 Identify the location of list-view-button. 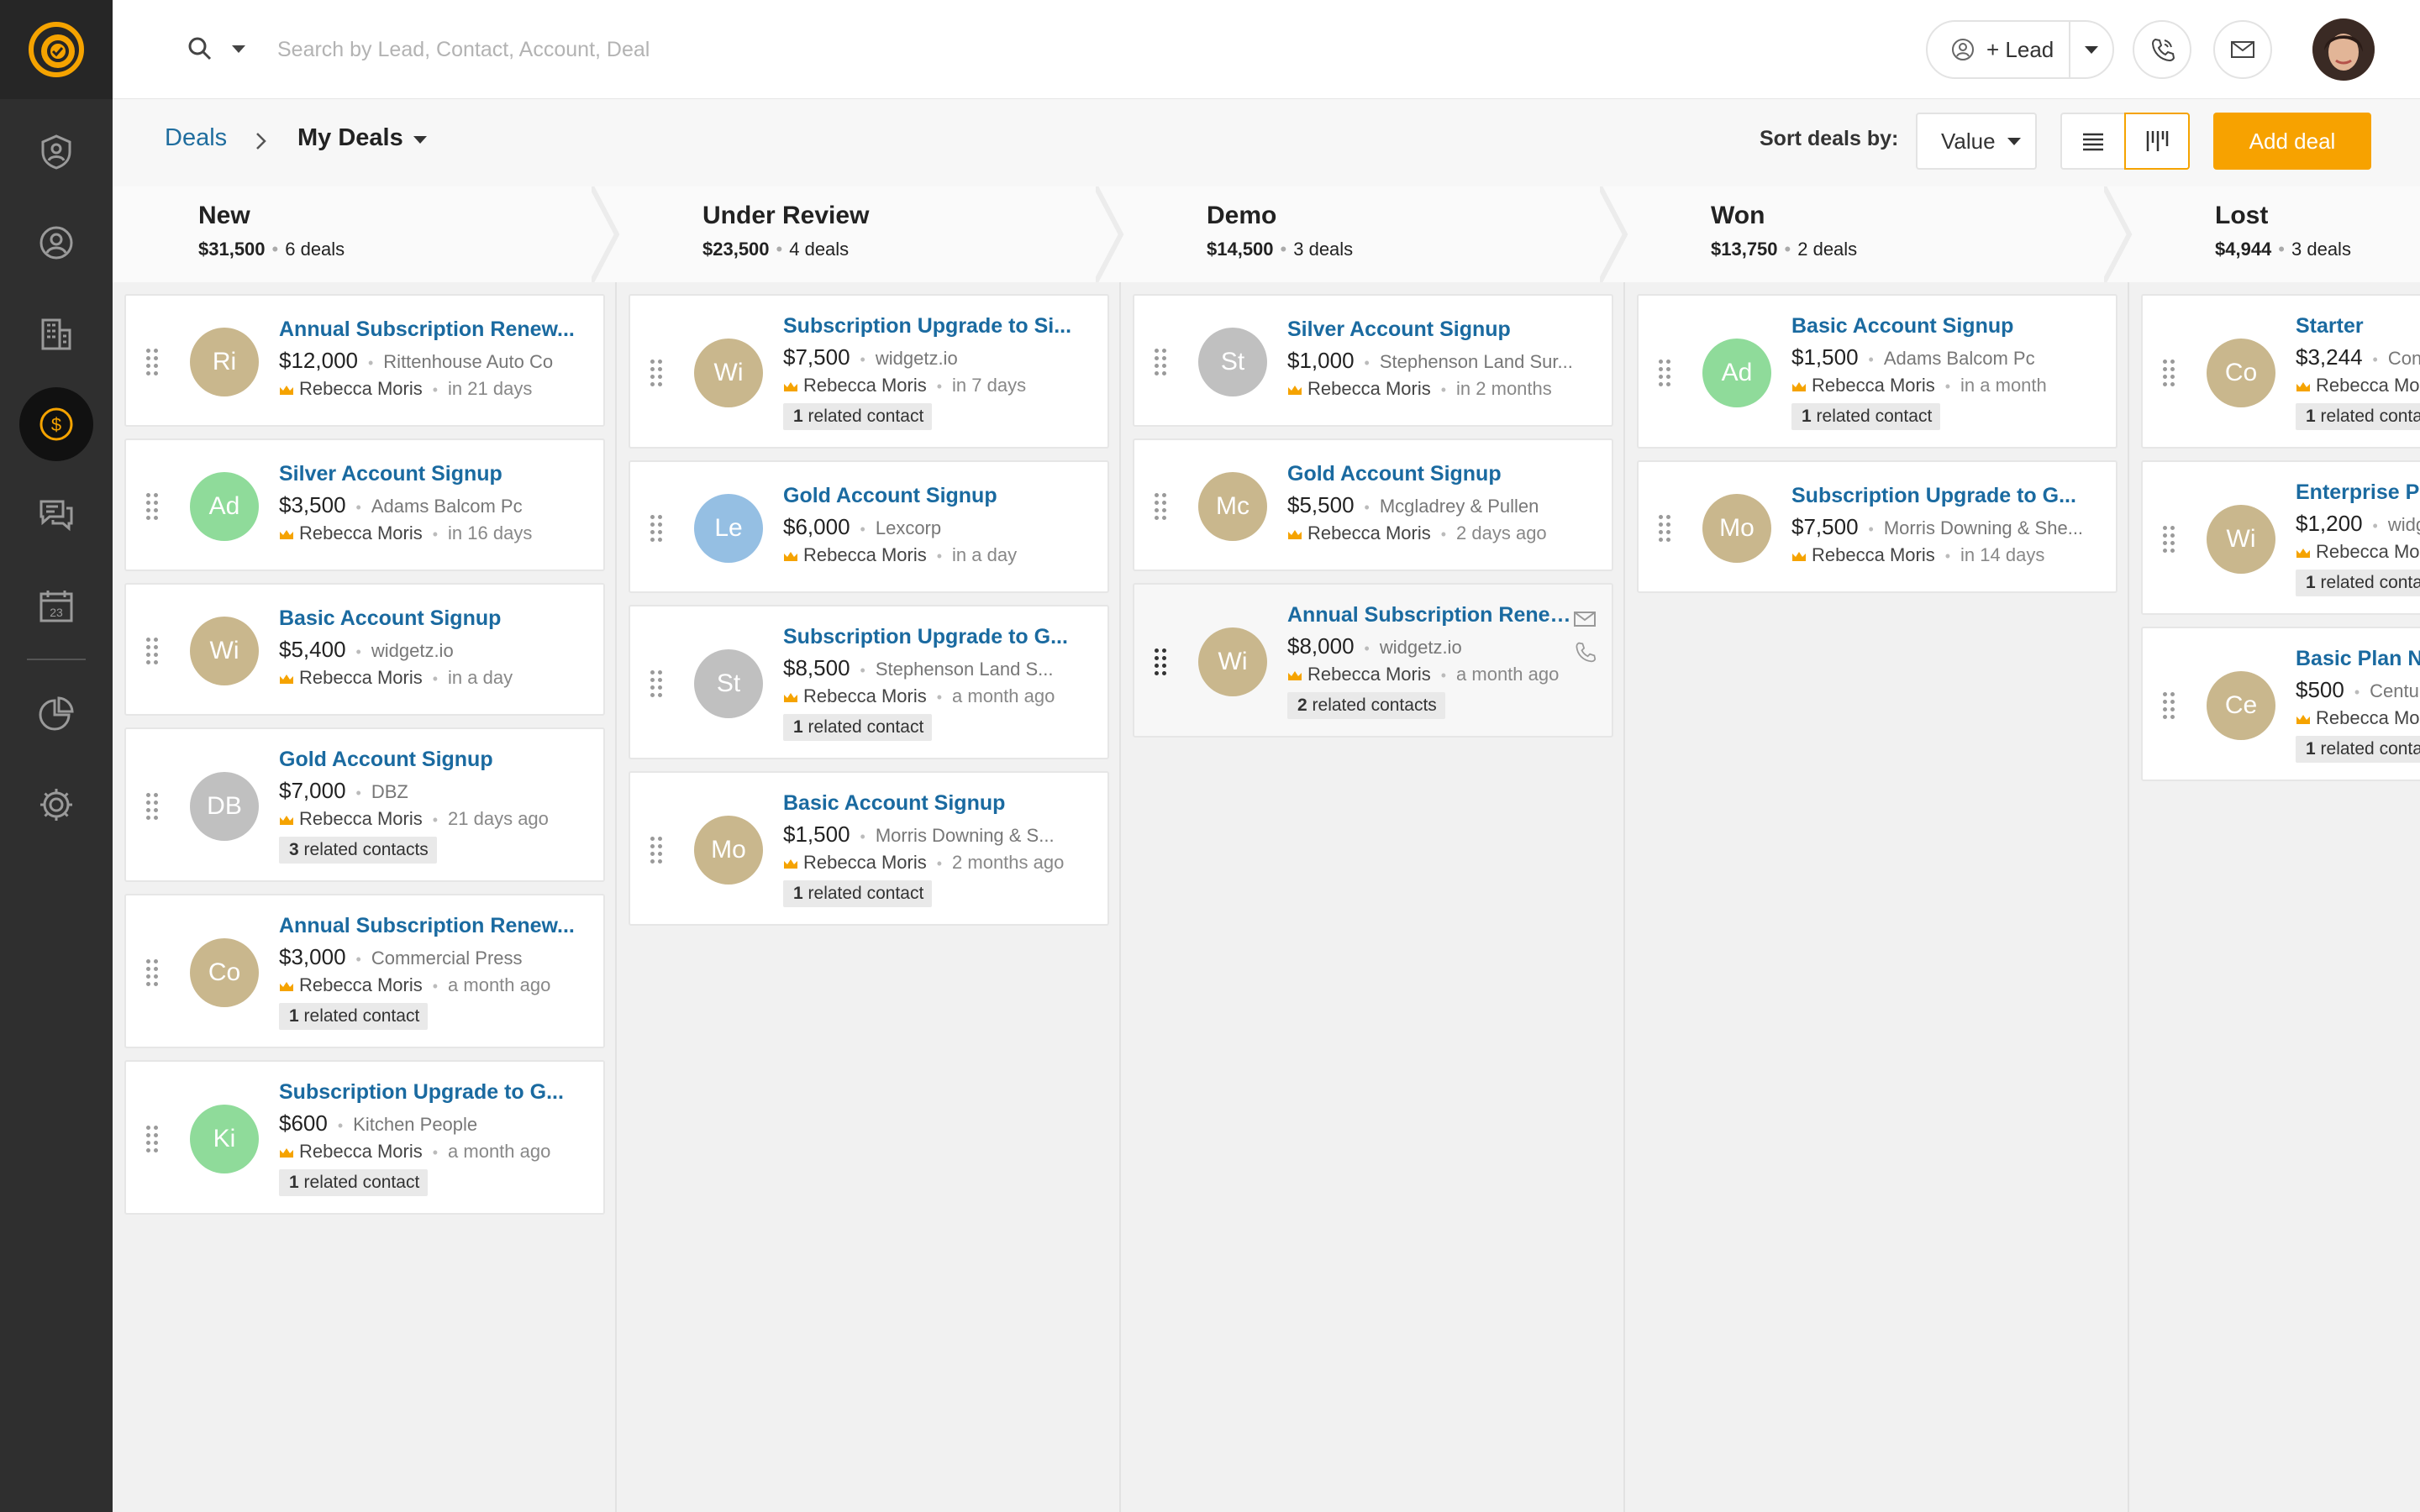
(2093, 141).